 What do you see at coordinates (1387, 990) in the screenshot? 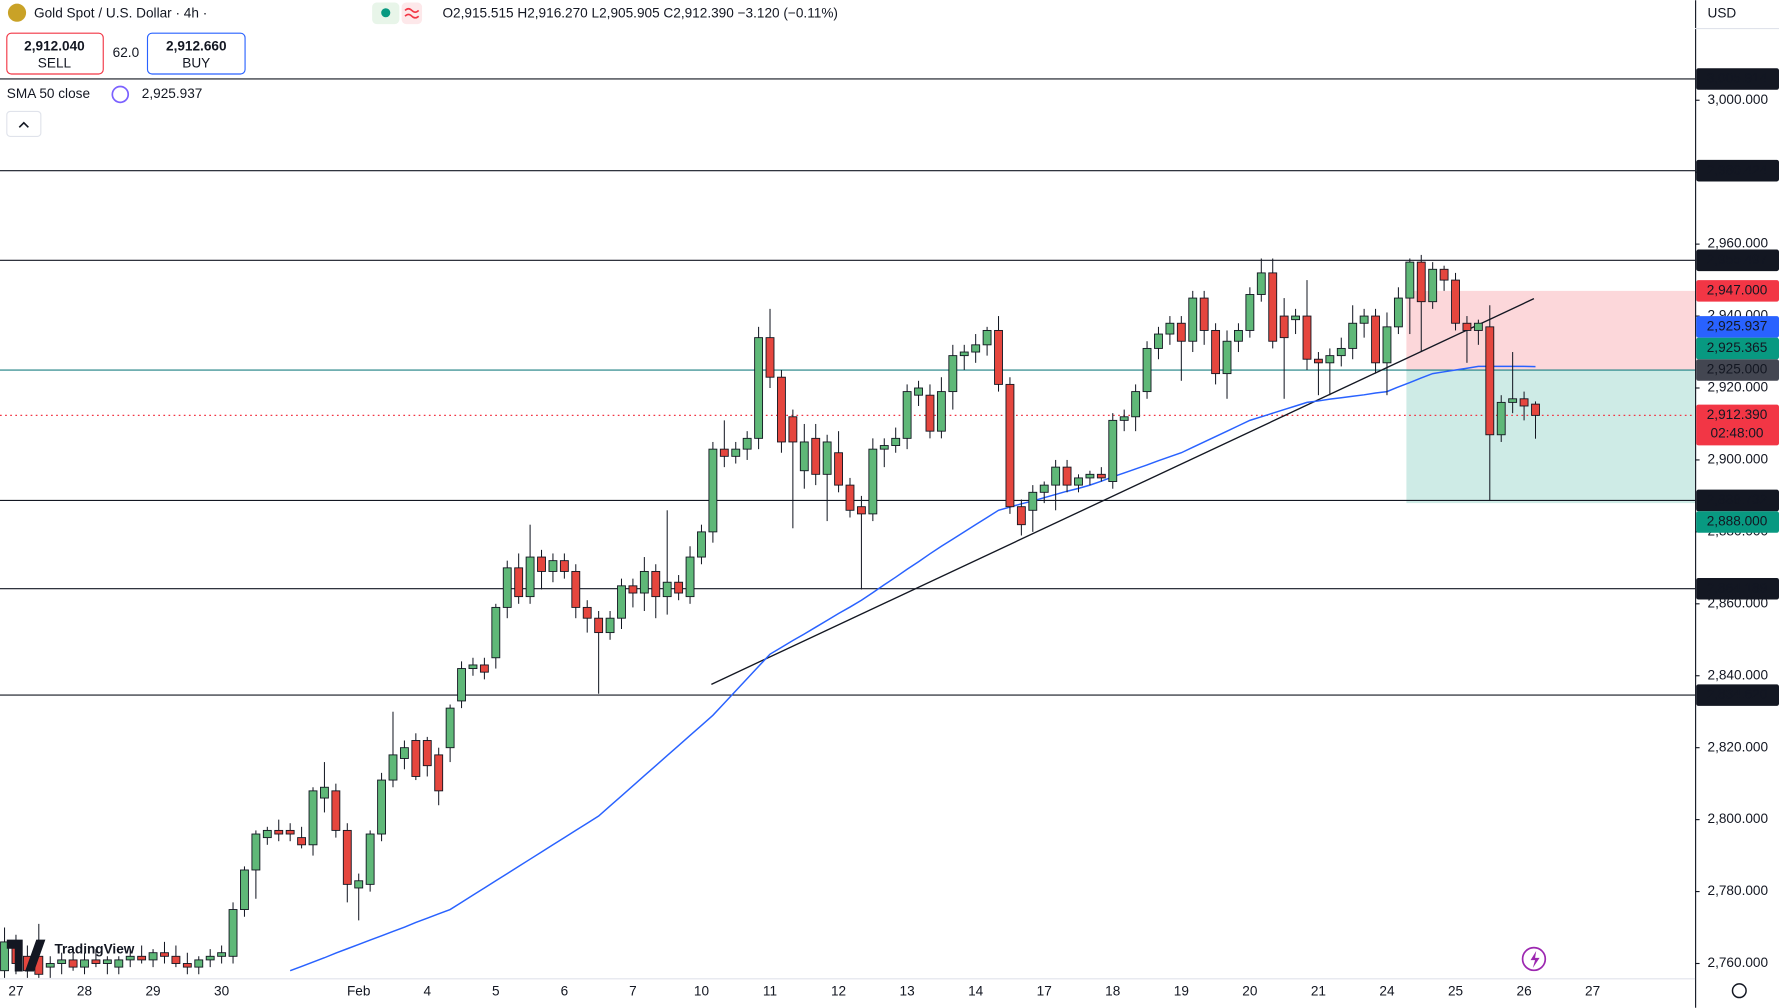
I see `x-tick-label: 24` at bounding box center [1387, 990].